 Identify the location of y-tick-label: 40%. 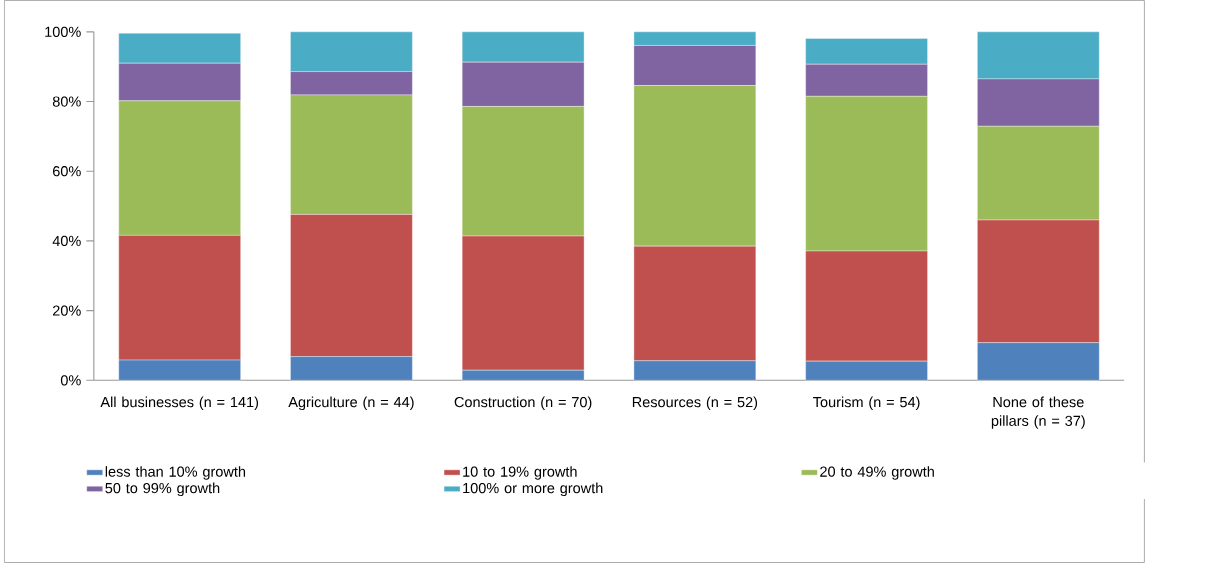
(66, 241).